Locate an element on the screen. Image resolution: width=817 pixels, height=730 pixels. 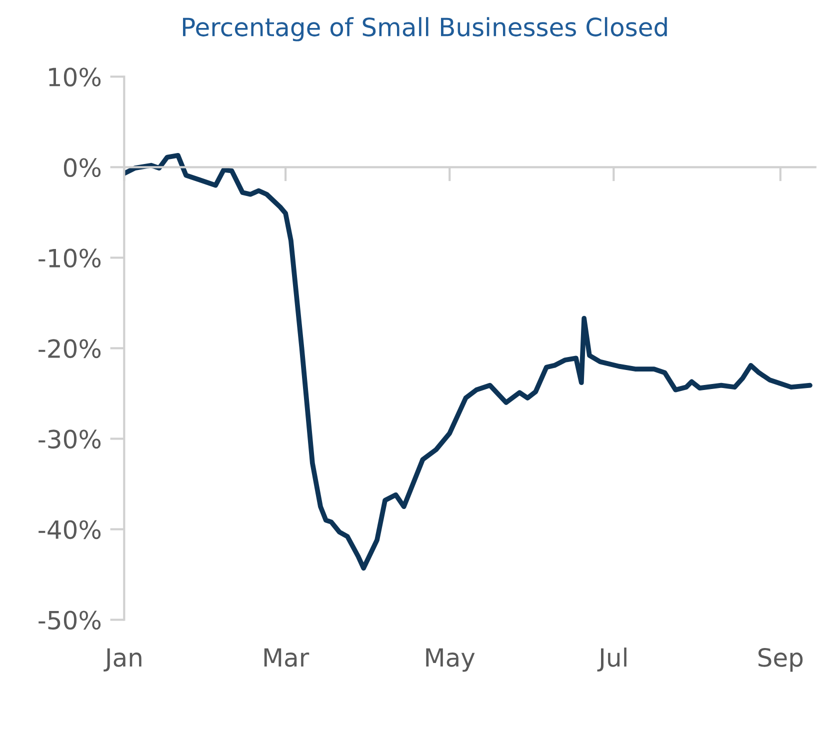
y-tick-label: 10% is located at coordinates (75, 77).